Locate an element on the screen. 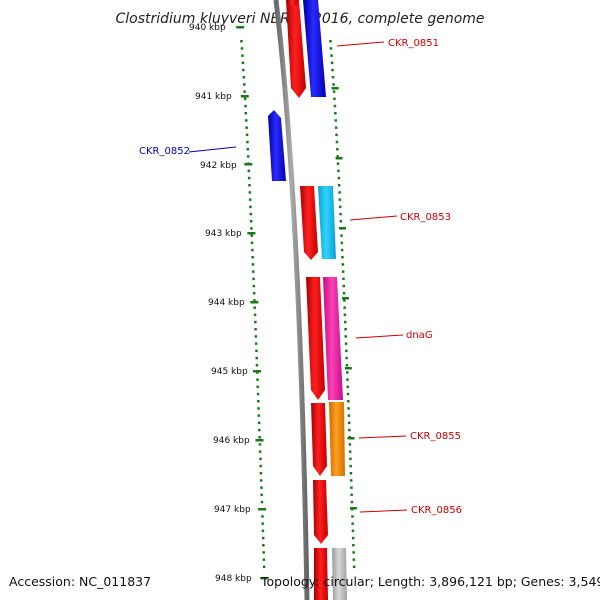 Image resolution: width=600 pixels, height=600 pixels. leader-line-dnag is located at coordinates (379, 336).